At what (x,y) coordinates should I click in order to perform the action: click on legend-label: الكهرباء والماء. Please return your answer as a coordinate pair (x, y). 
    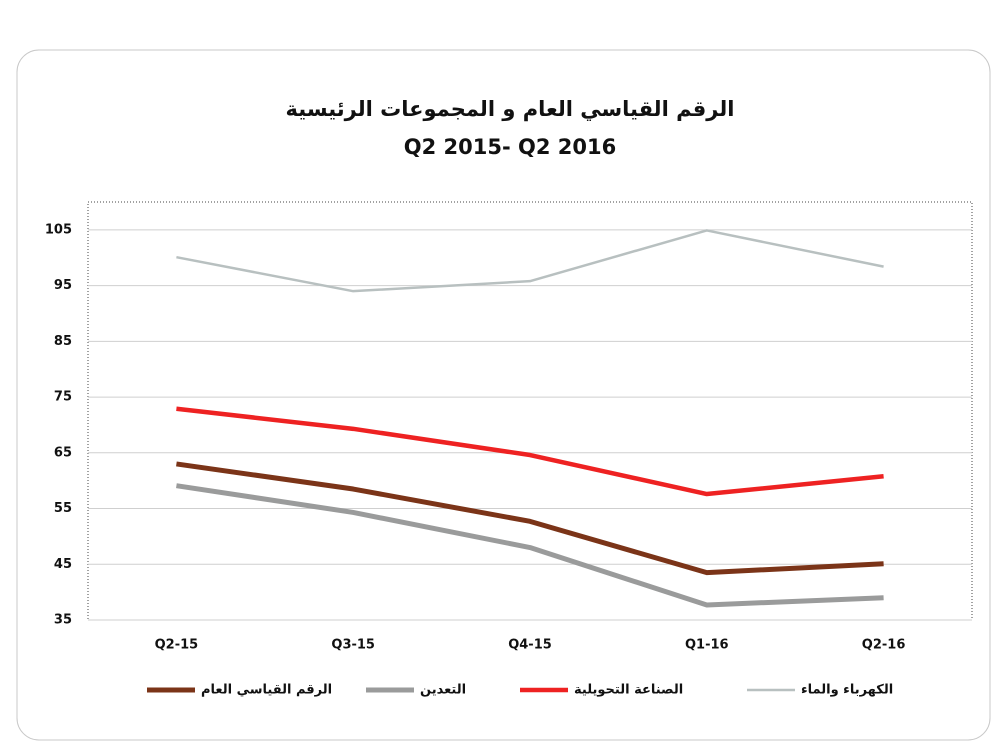
    Looking at the image, I should click on (847, 690).